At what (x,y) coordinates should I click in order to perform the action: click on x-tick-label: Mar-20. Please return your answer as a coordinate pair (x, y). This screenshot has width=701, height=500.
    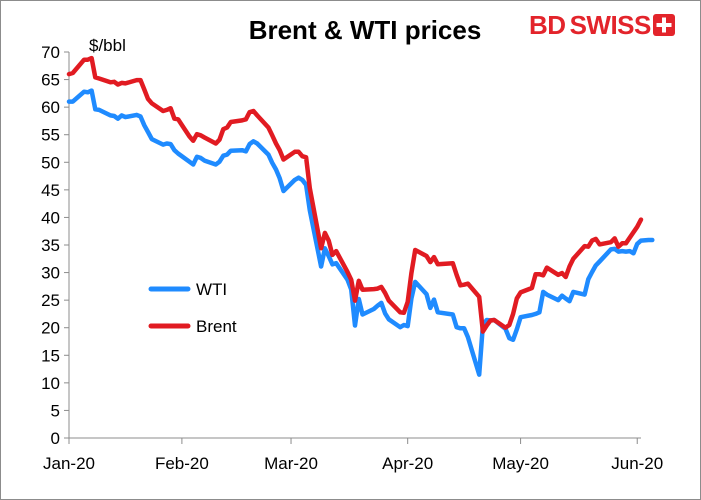
    Looking at the image, I should click on (291, 463).